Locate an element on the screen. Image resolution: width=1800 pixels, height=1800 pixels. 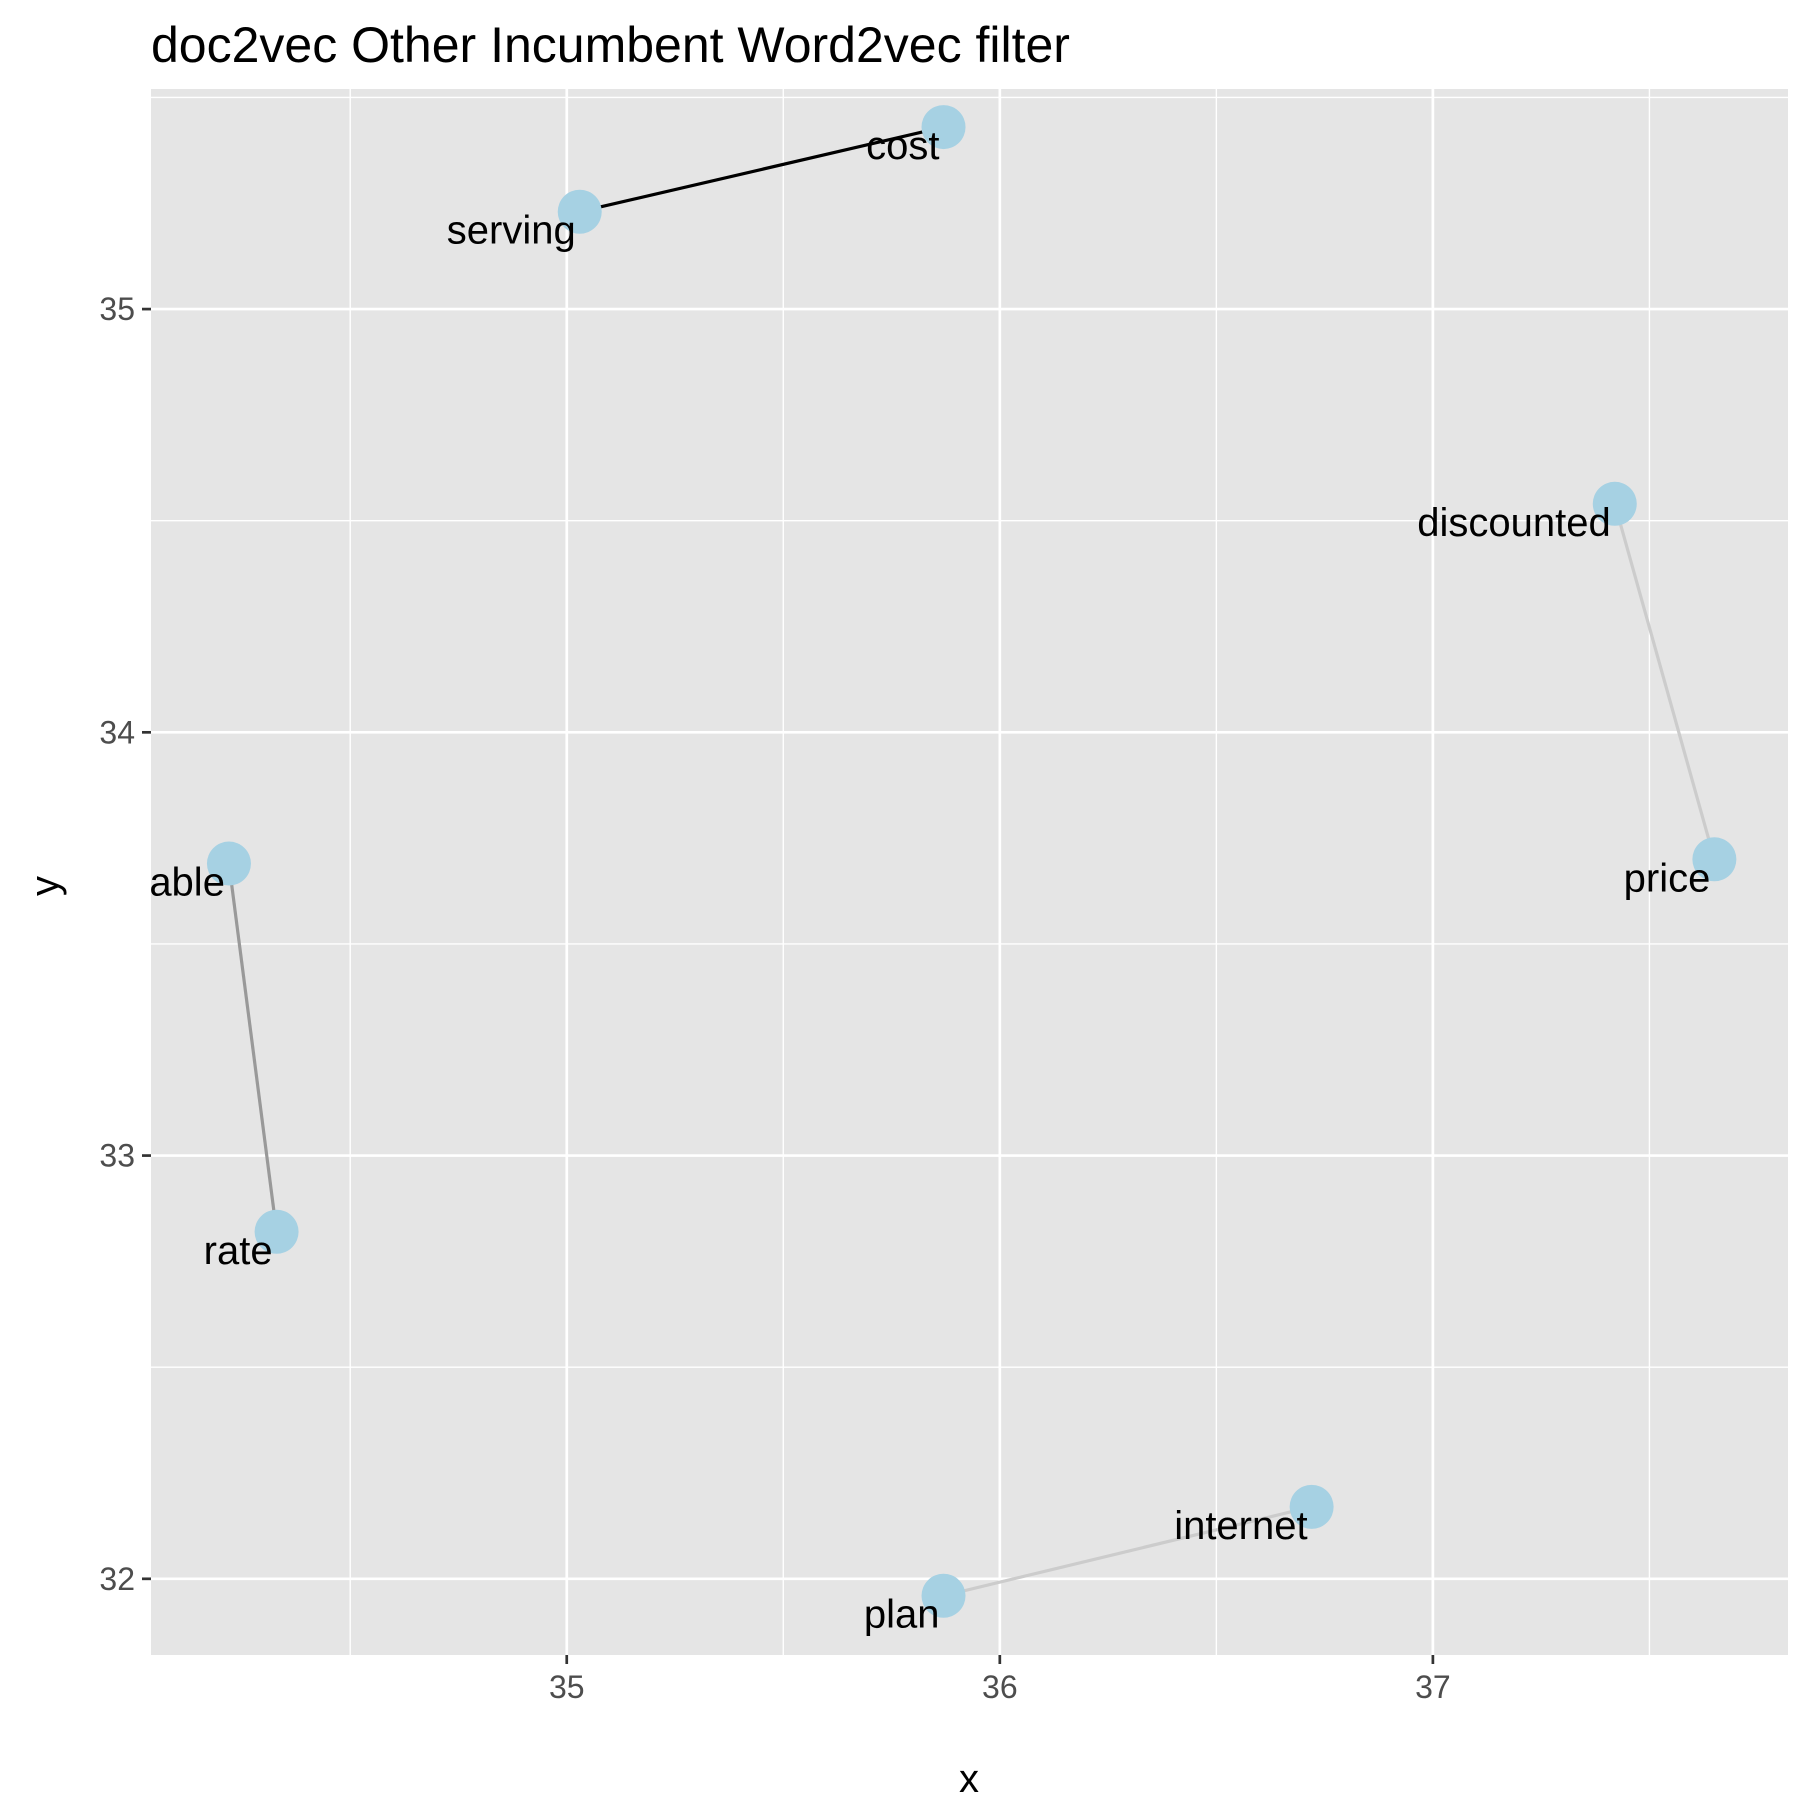
point-label-discounted: discounted is located at coordinates (1513, 523).